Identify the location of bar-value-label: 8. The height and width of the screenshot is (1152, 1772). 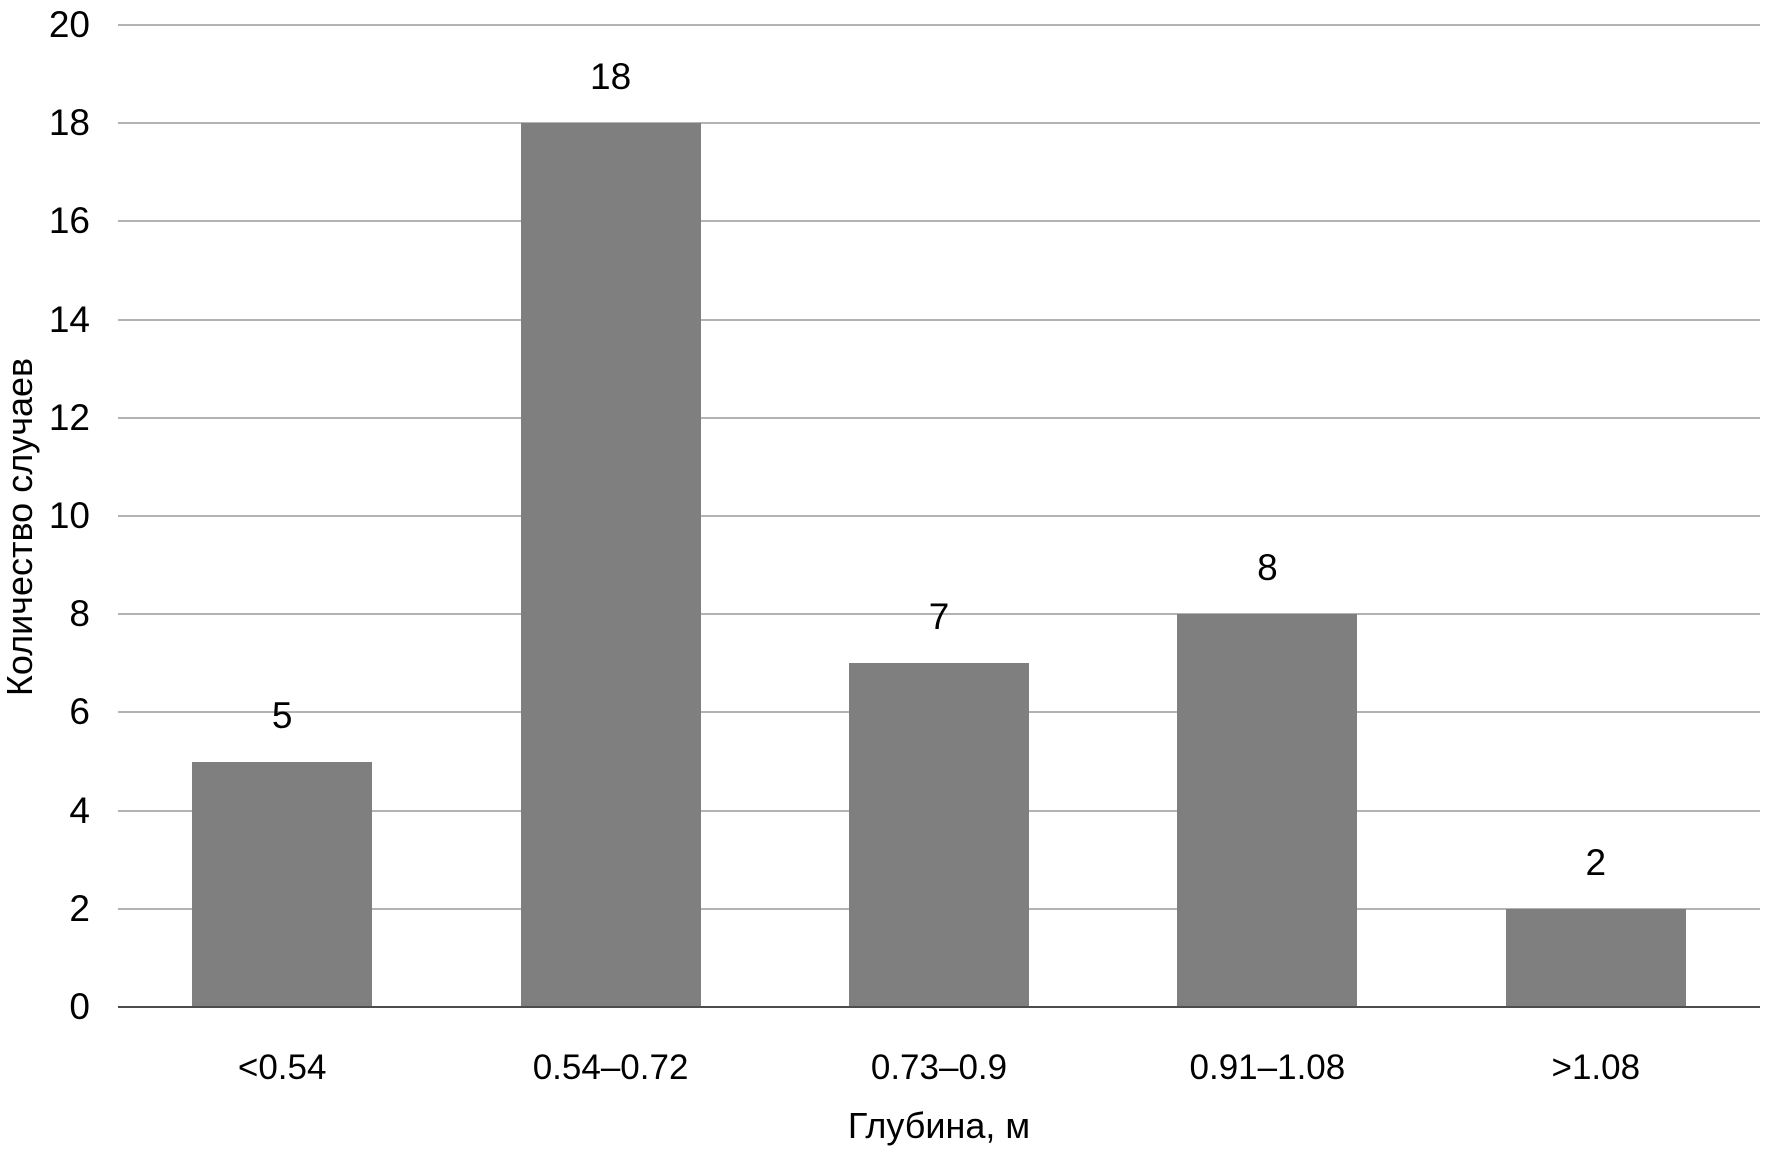
(1267, 568).